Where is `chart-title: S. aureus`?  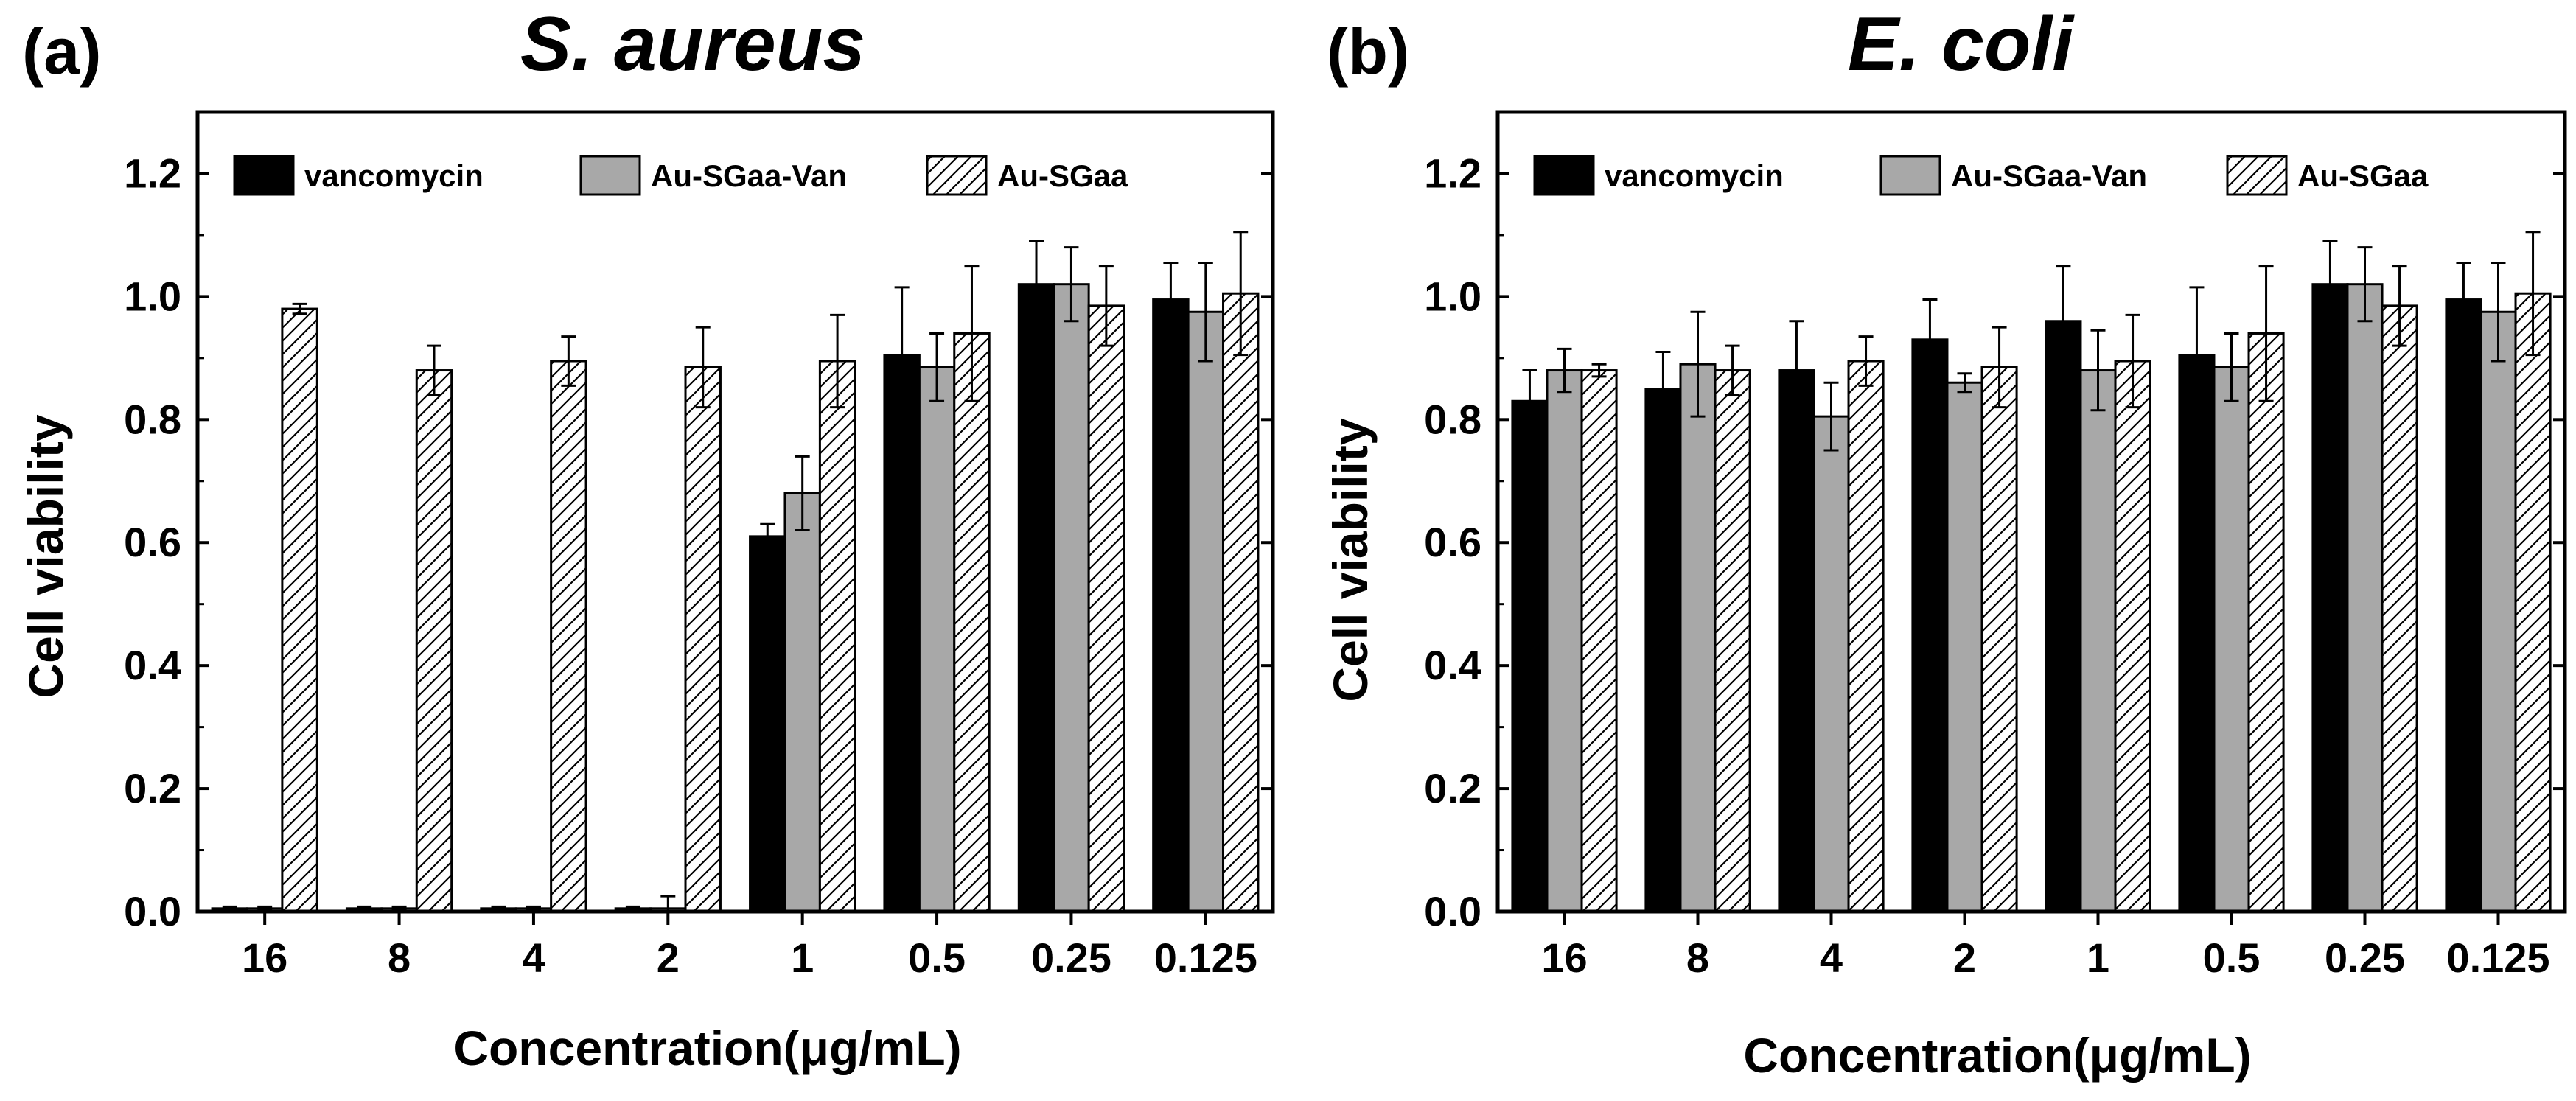 chart-title: S. aureus is located at coordinates (692, 44).